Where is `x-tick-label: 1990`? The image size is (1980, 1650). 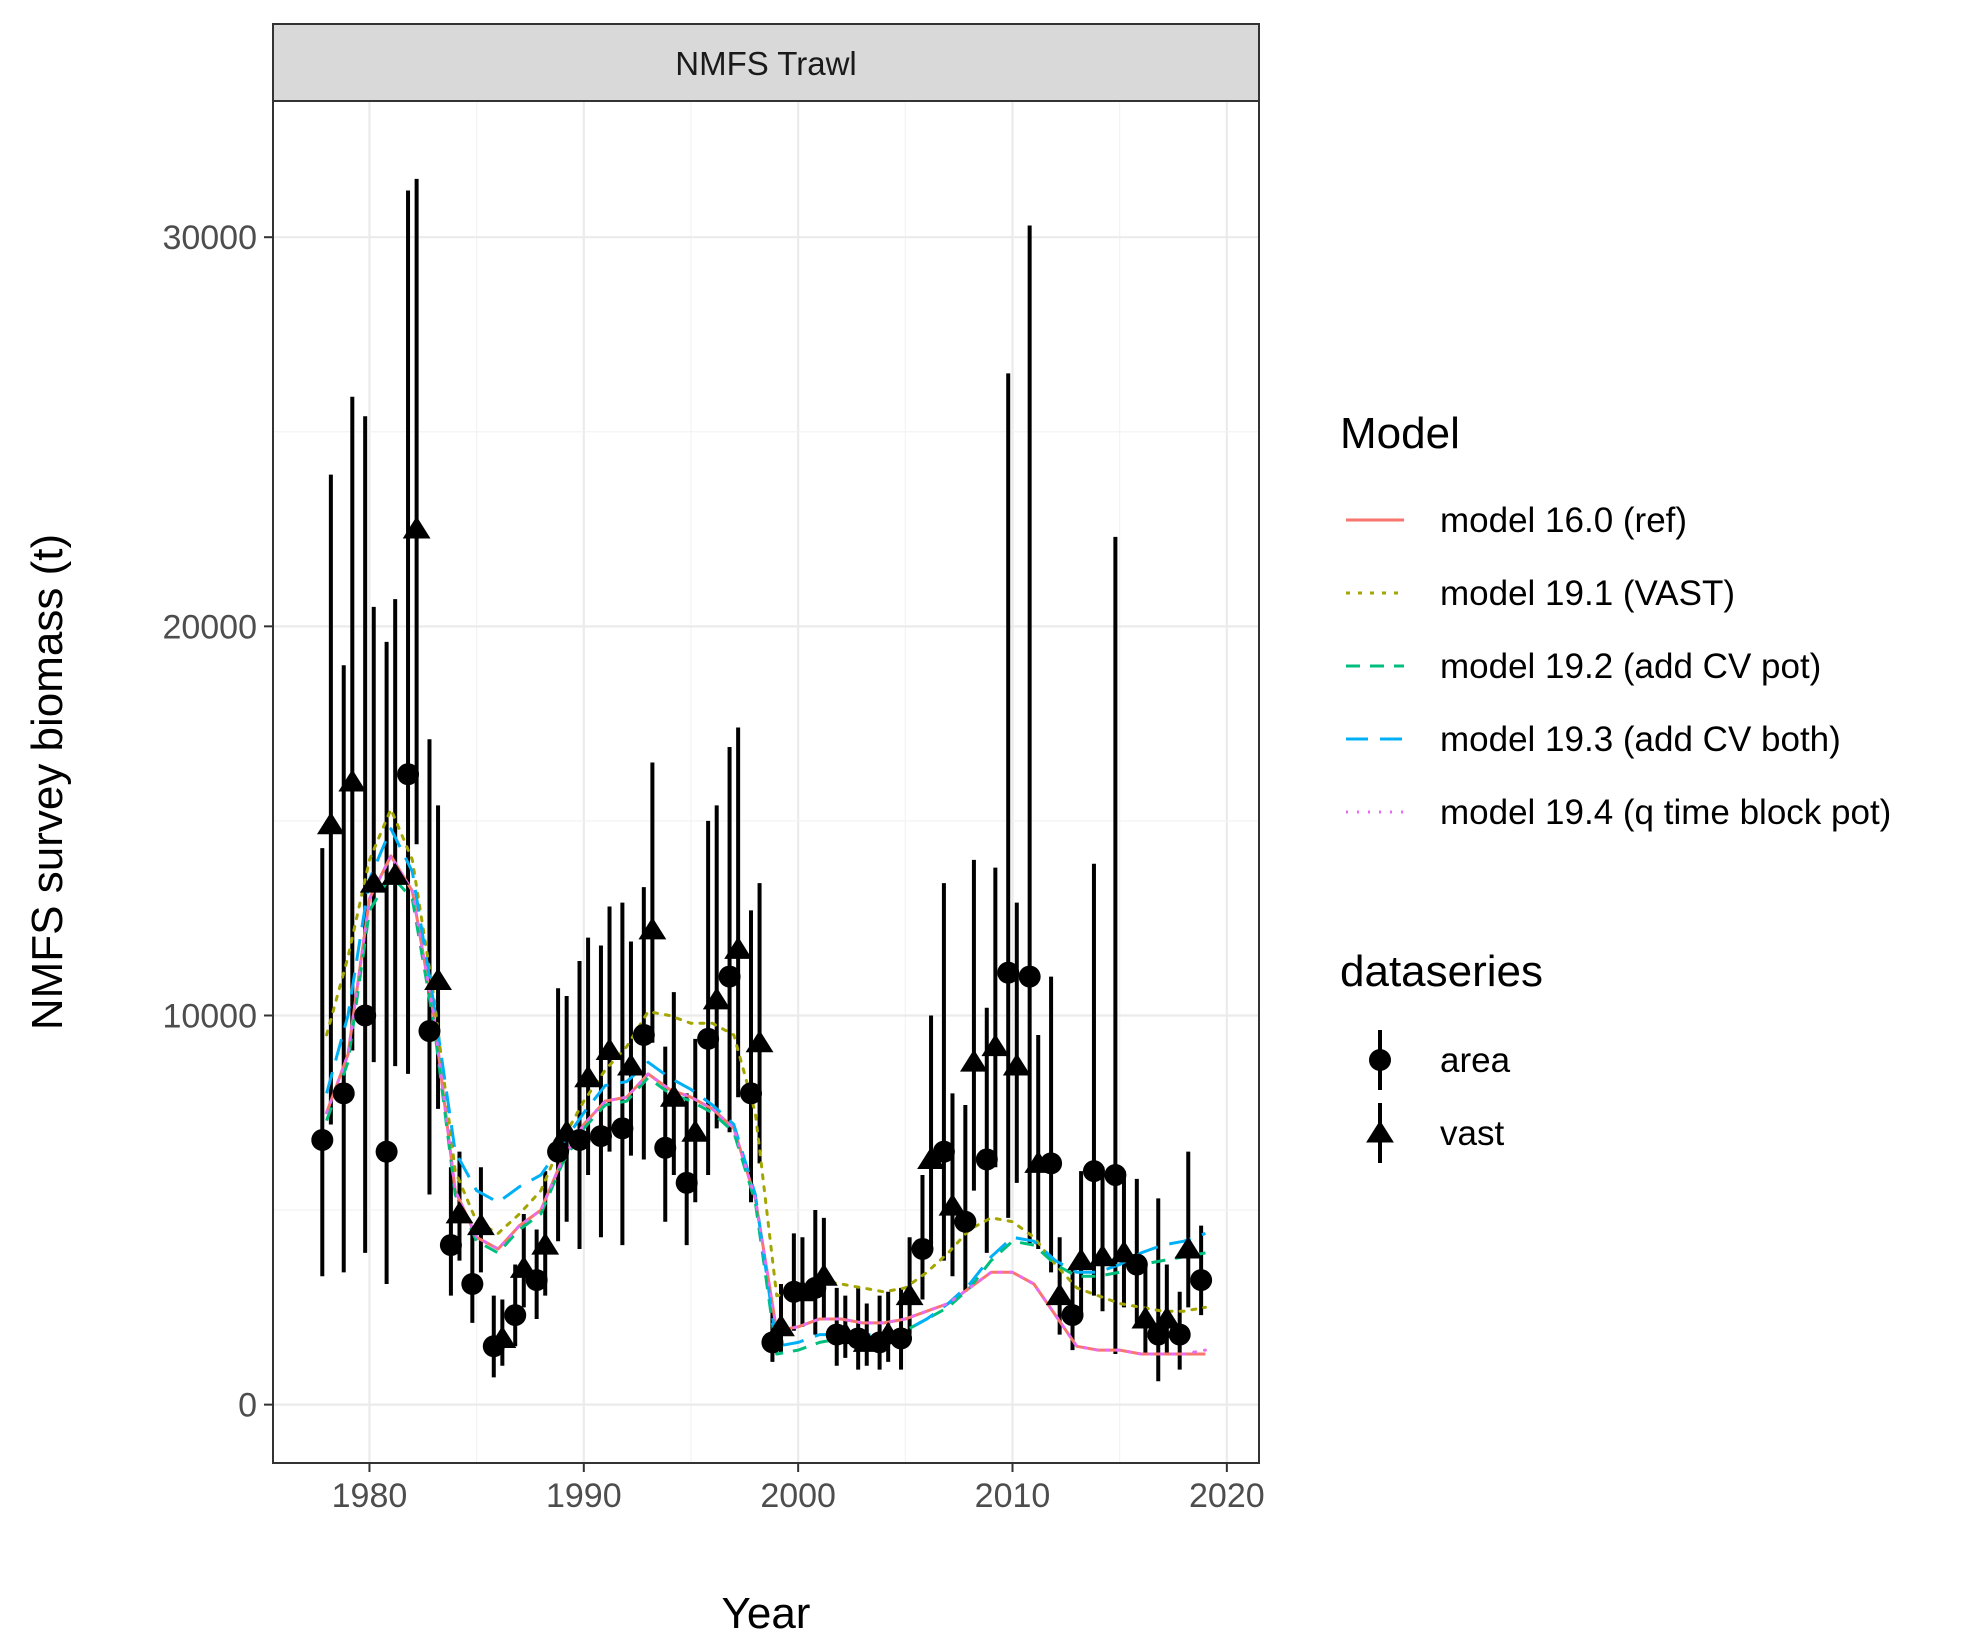 x-tick-label: 1990 is located at coordinates (584, 1496).